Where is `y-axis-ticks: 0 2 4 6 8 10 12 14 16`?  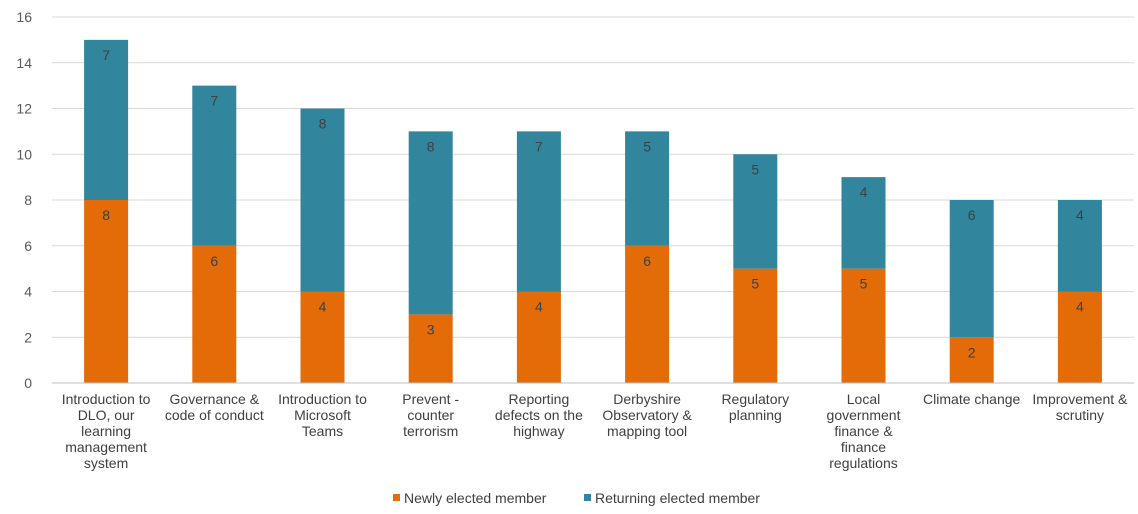
y-axis-ticks: 0 2 4 6 8 10 12 14 16 is located at coordinates (24, 200).